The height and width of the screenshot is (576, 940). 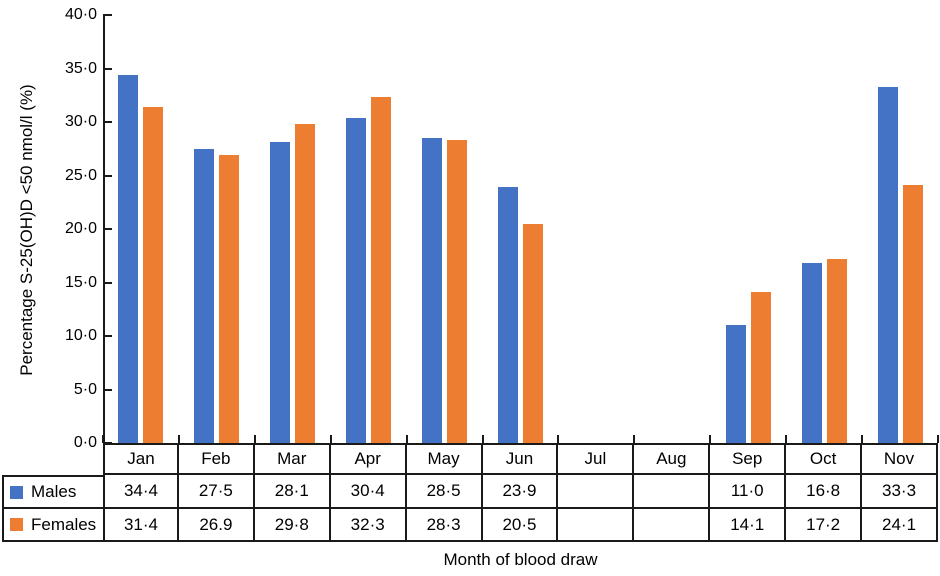 What do you see at coordinates (80, 14) in the screenshot?
I see `y-tick-label: 40·0` at bounding box center [80, 14].